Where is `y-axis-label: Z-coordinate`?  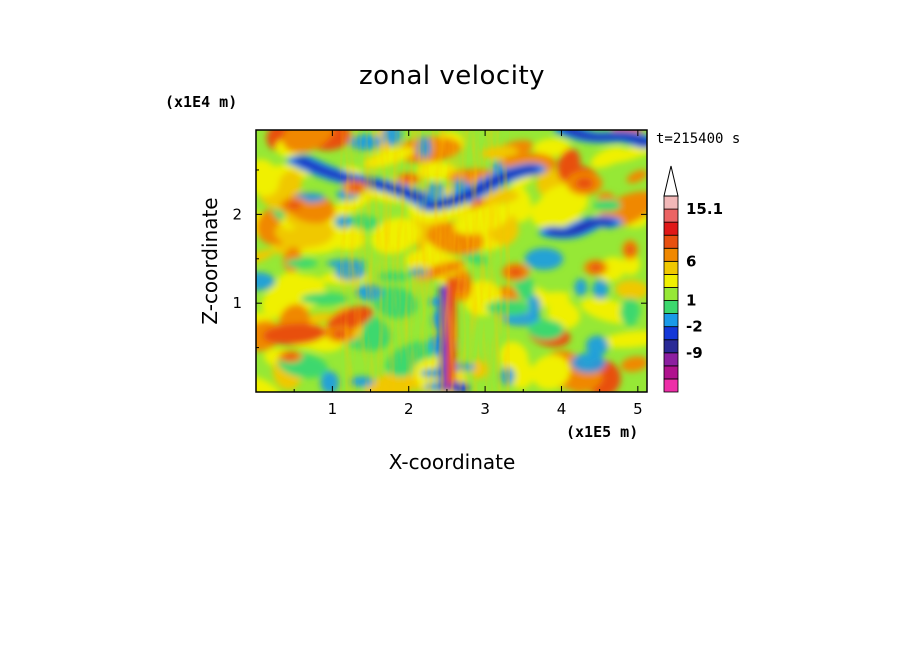 y-axis-label: Z-coordinate is located at coordinates (210, 260).